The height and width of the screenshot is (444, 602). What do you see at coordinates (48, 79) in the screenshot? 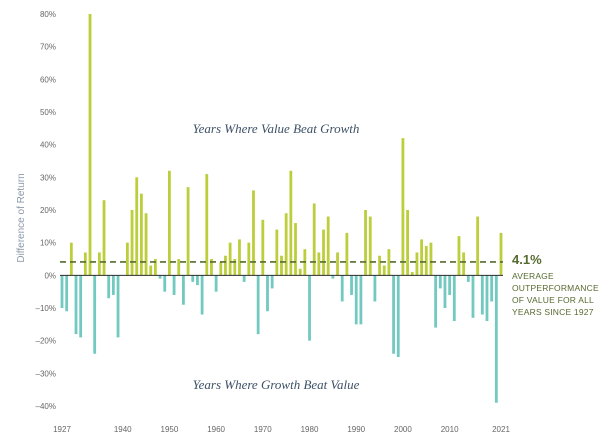
I see `y-tick-label: 60%` at bounding box center [48, 79].